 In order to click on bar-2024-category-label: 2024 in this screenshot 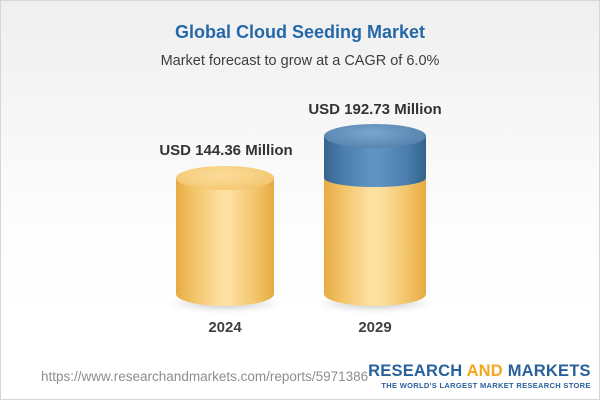, I will do `click(225, 327)`.